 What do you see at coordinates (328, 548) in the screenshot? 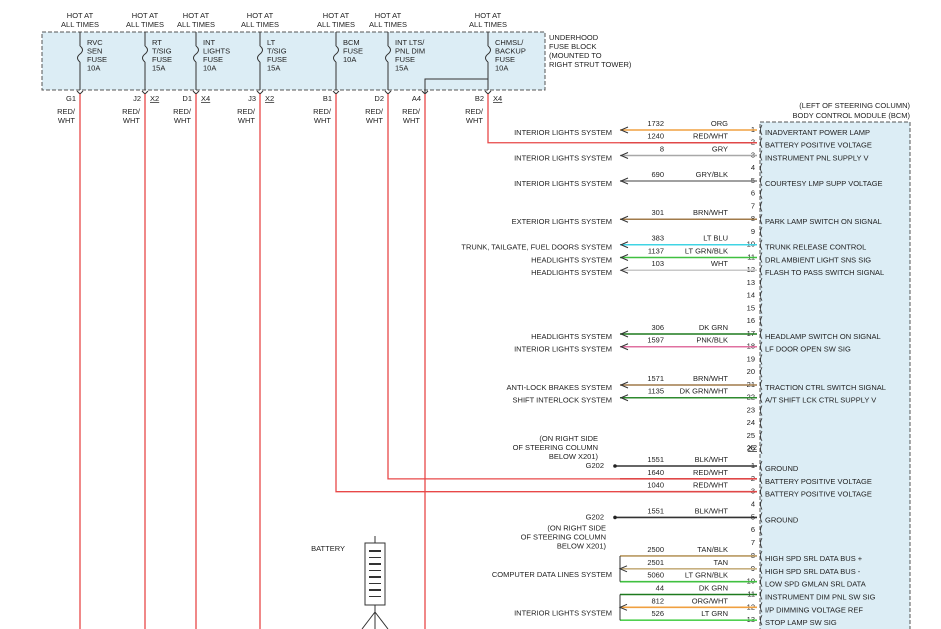
I see `battery-label: BATTERY` at bounding box center [328, 548].